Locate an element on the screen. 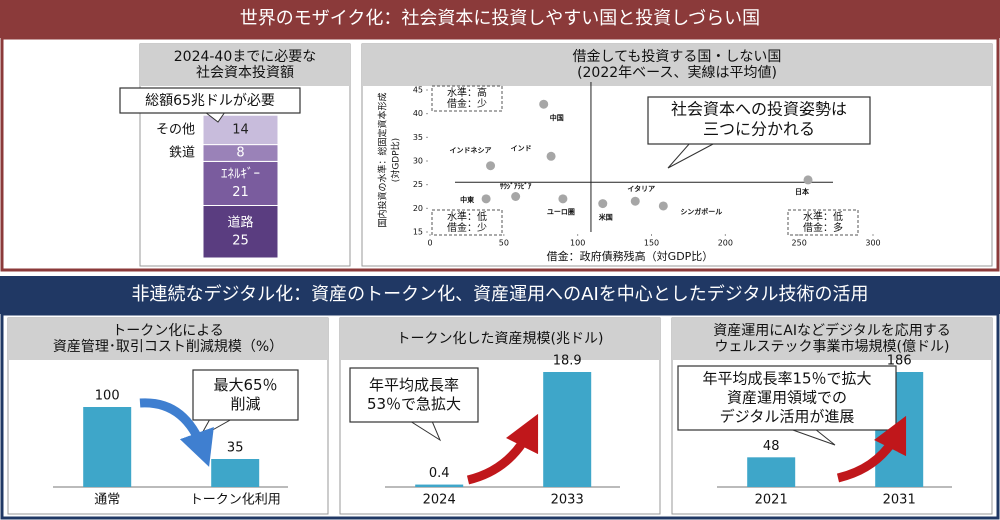 This screenshot has height=520, width=1000. point-label: インド is located at coordinates (521, 148).